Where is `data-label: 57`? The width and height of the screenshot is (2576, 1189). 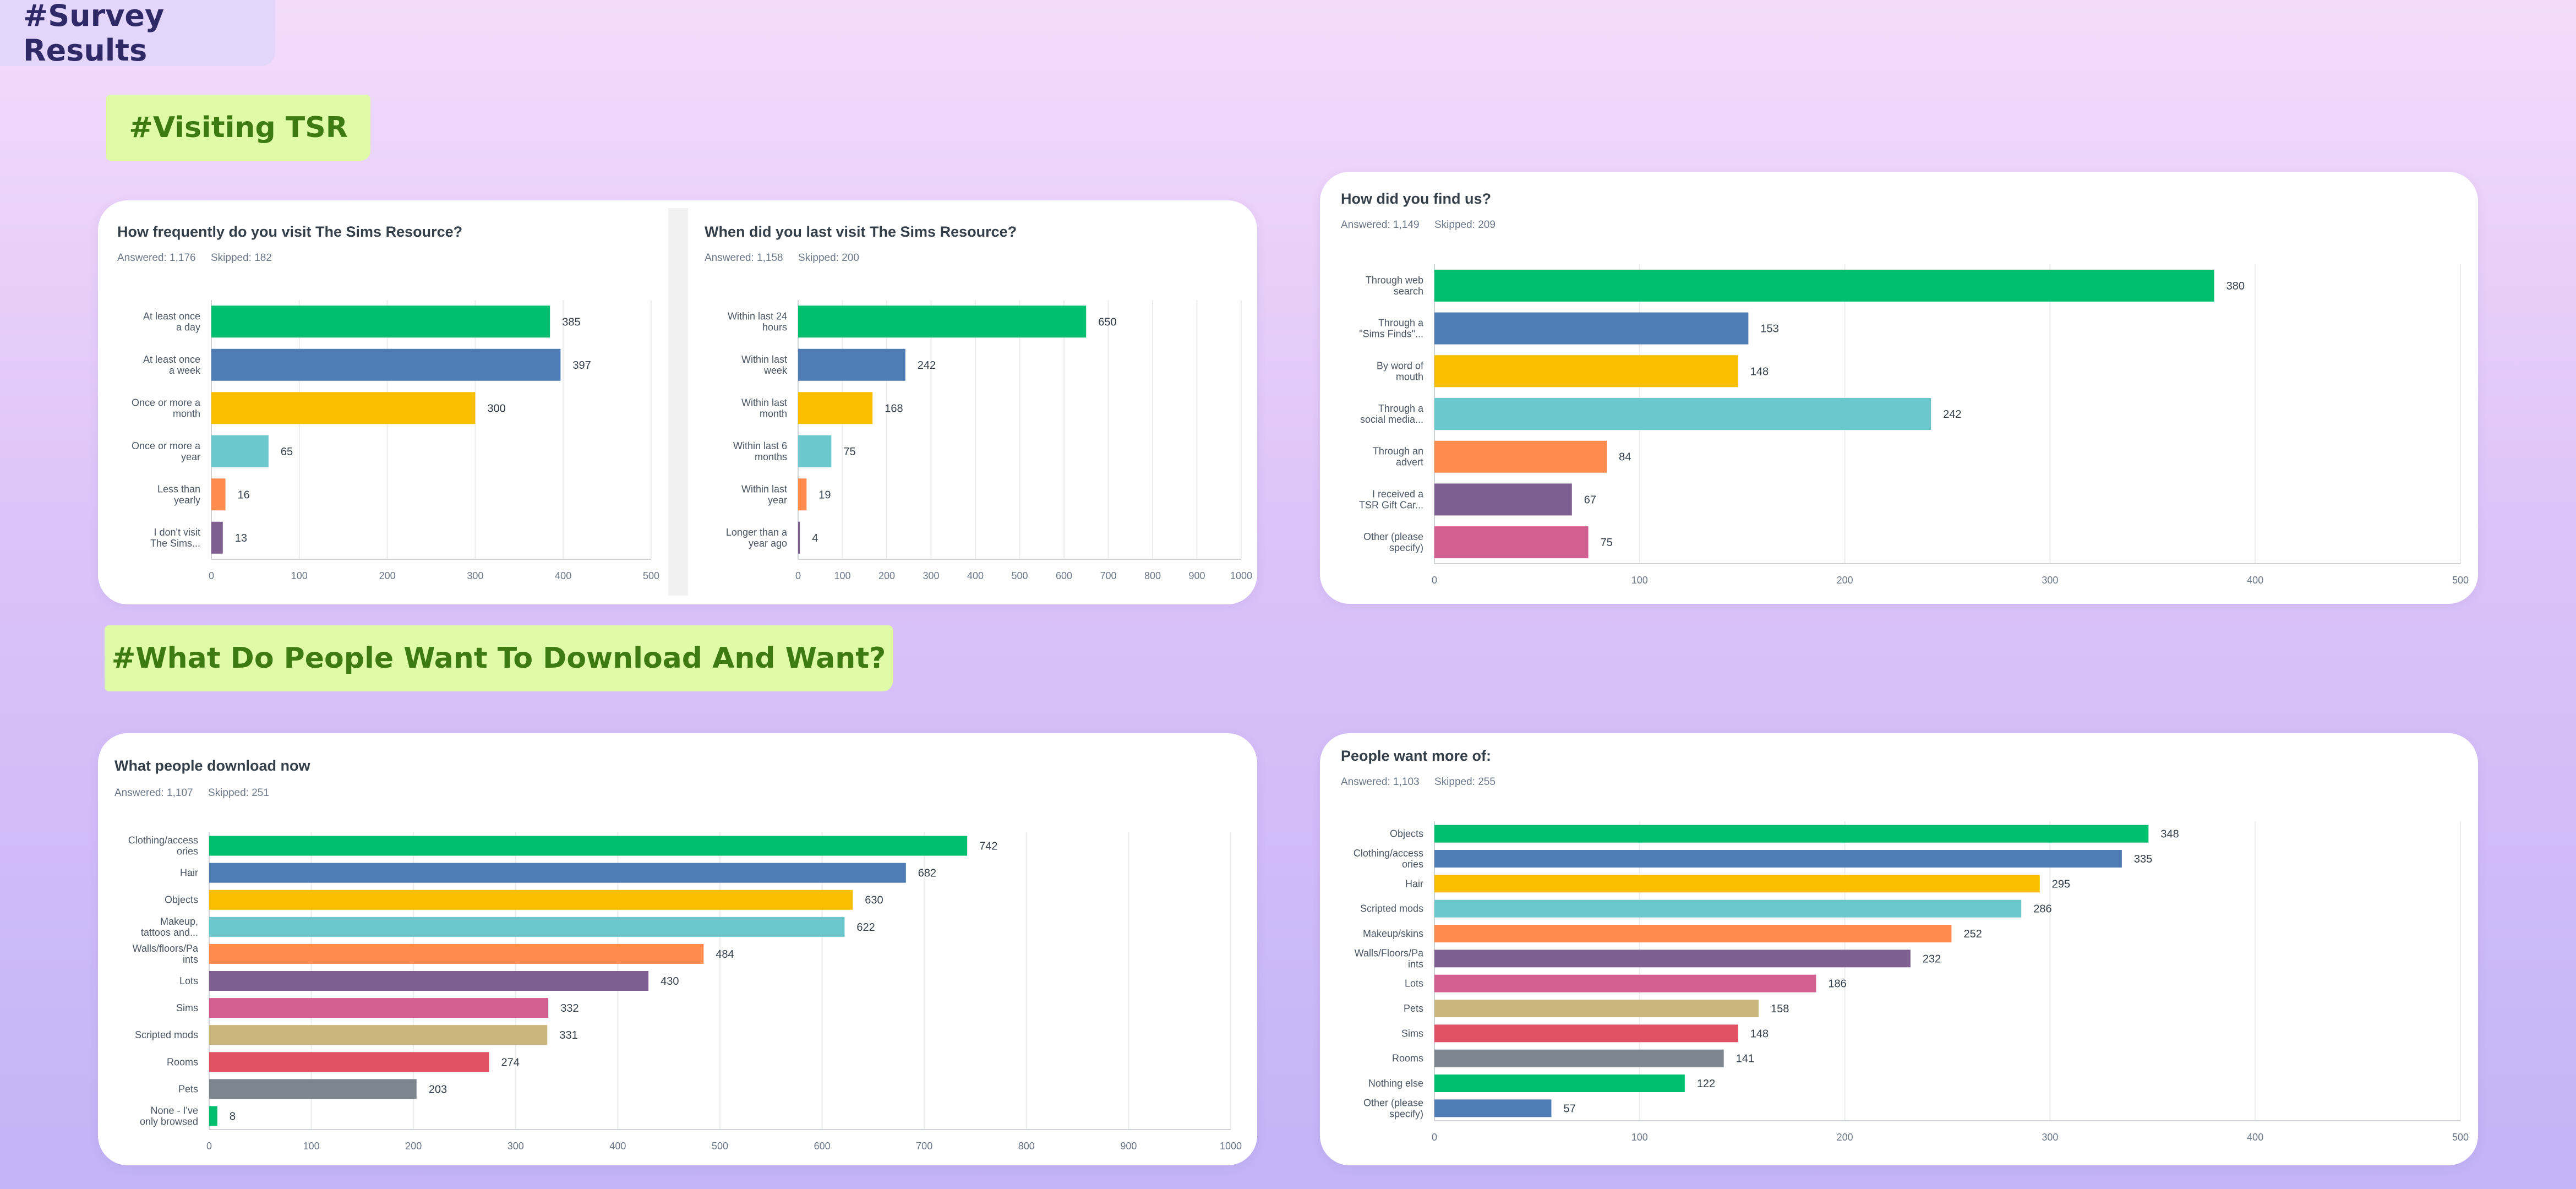 data-label: 57 is located at coordinates (1569, 1109).